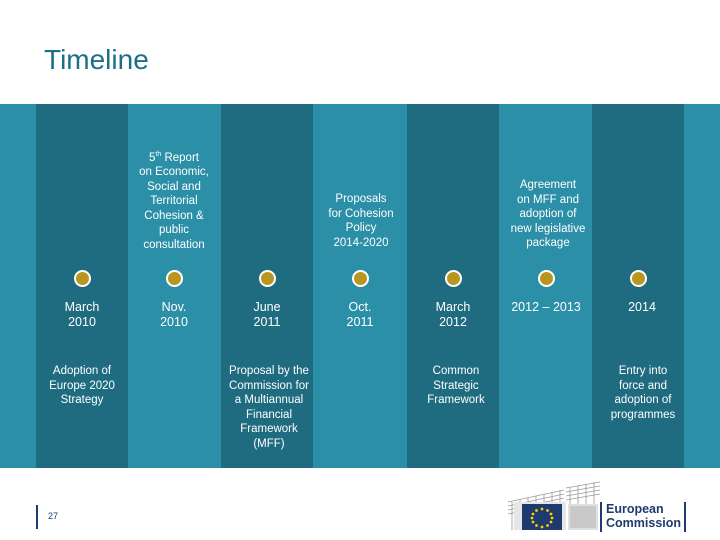  Describe the element at coordinates (596, 506) in the screenshot. I see `european-commission-logo-icon` at that location.